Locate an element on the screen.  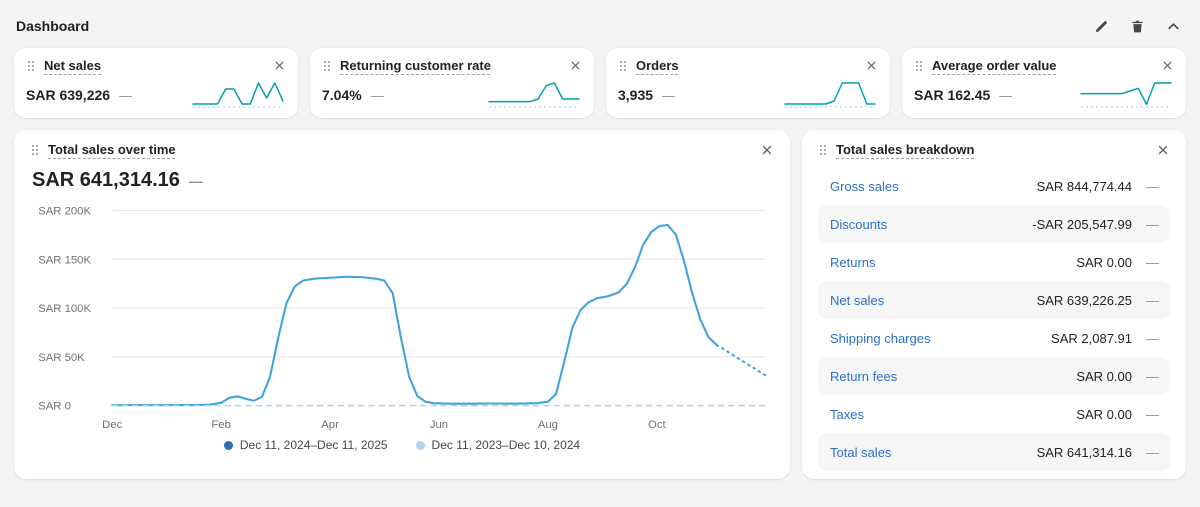
table-row: Gross sales SAR 844,774.44 — is located at coordinates (994, 186).